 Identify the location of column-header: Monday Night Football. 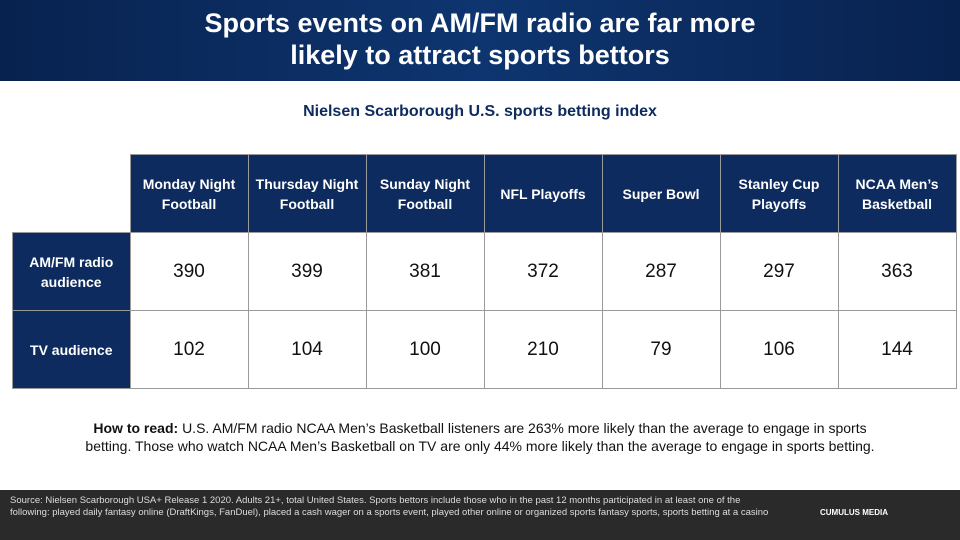
(189, 193).